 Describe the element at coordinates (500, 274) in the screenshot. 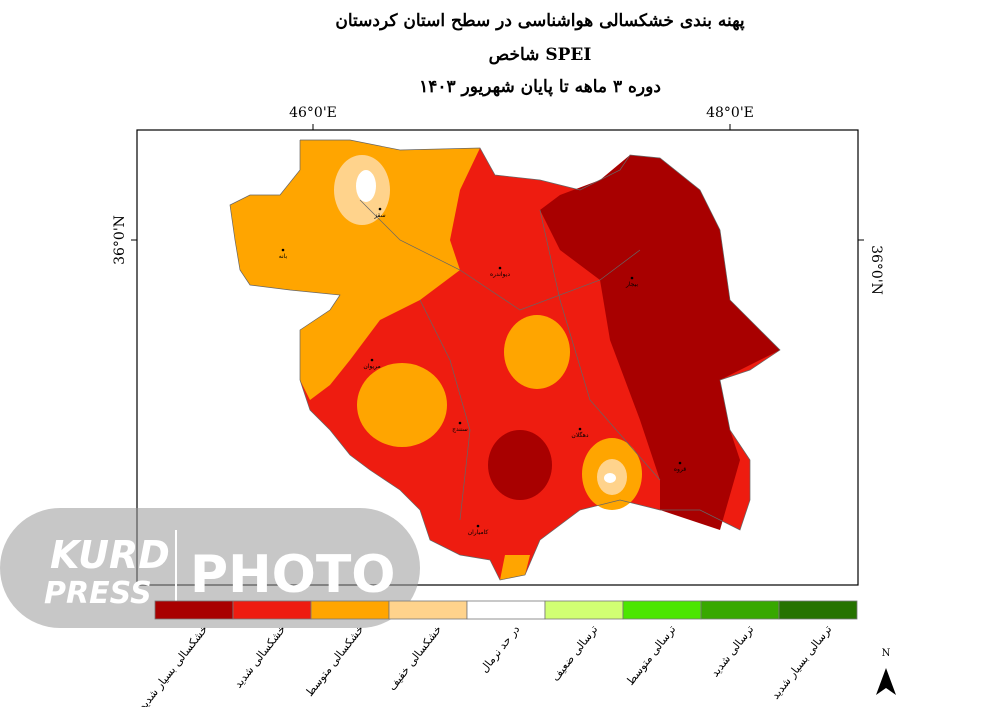

I see `city-label: دیواندره` at that location.